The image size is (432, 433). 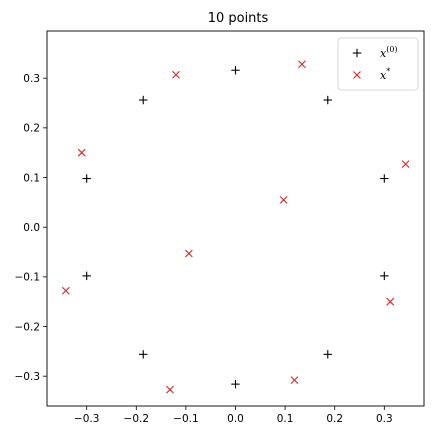 I want to click on x-tick-label: 0.2, so click(x=334, y=419).